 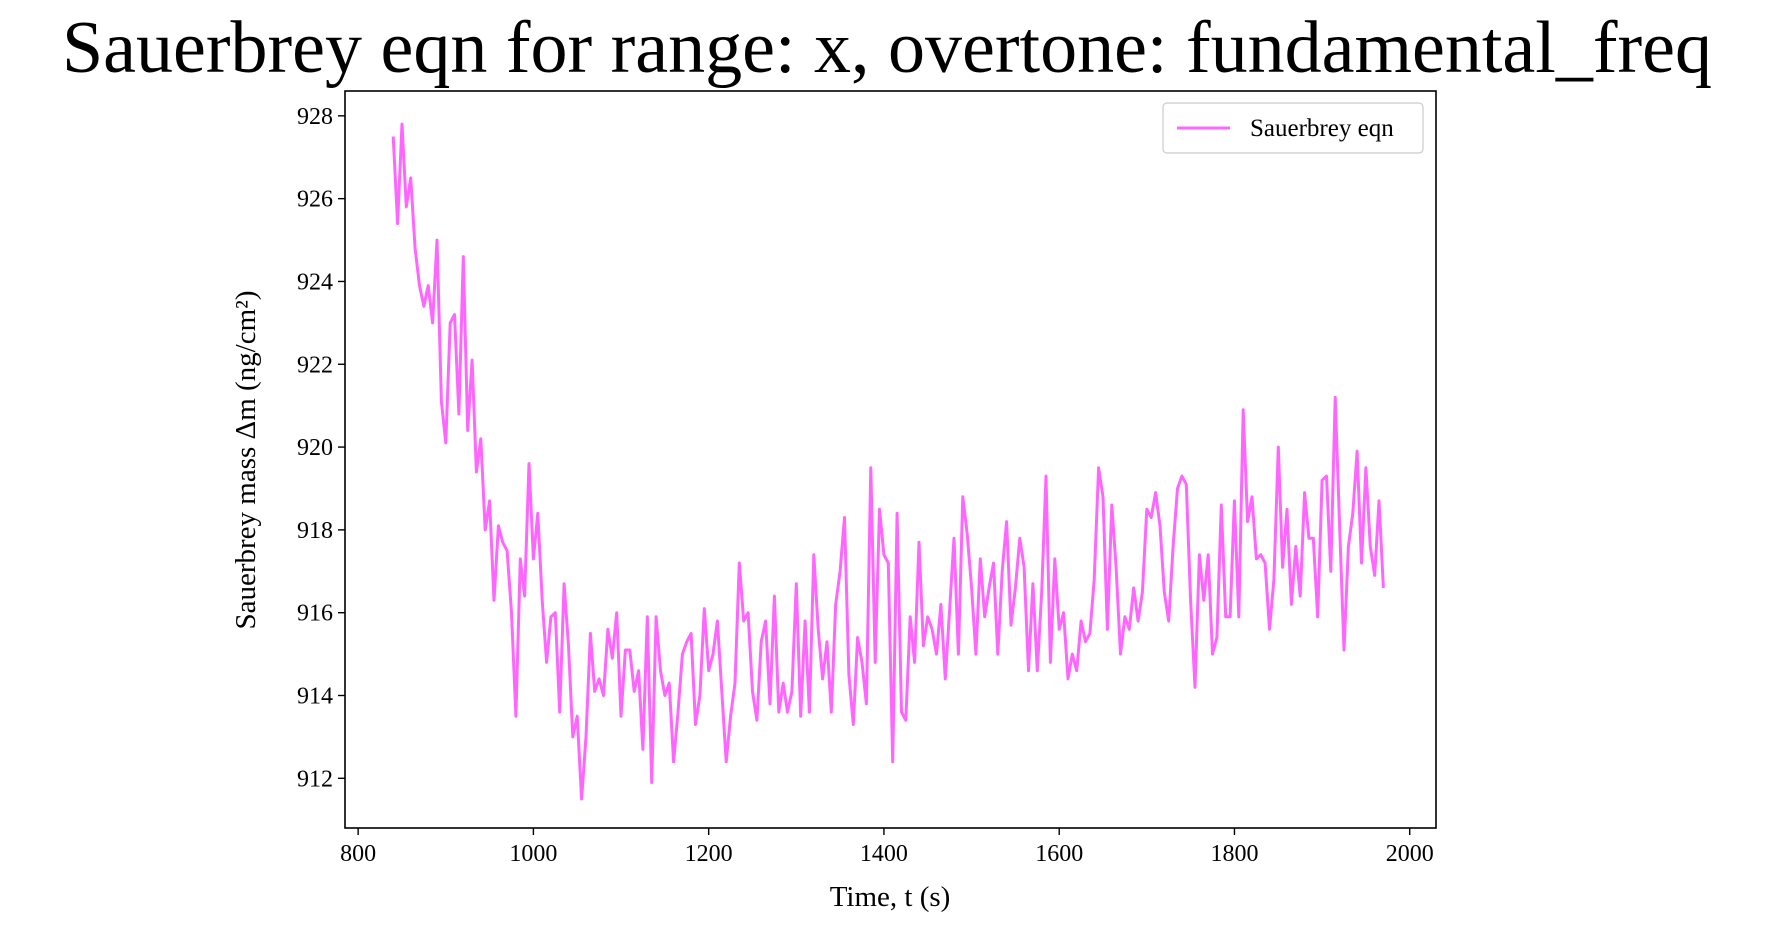 I want to click on y-axis-label-text: Sauerbrey mass Δm (ng/cm²), so click(x=246, y=459).